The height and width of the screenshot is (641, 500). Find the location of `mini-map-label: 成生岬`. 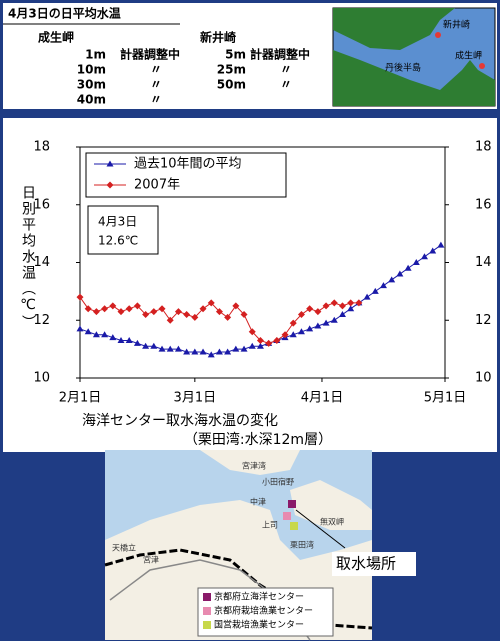

mini-map-label: 成生岬 is located at coordinates (468, 56).